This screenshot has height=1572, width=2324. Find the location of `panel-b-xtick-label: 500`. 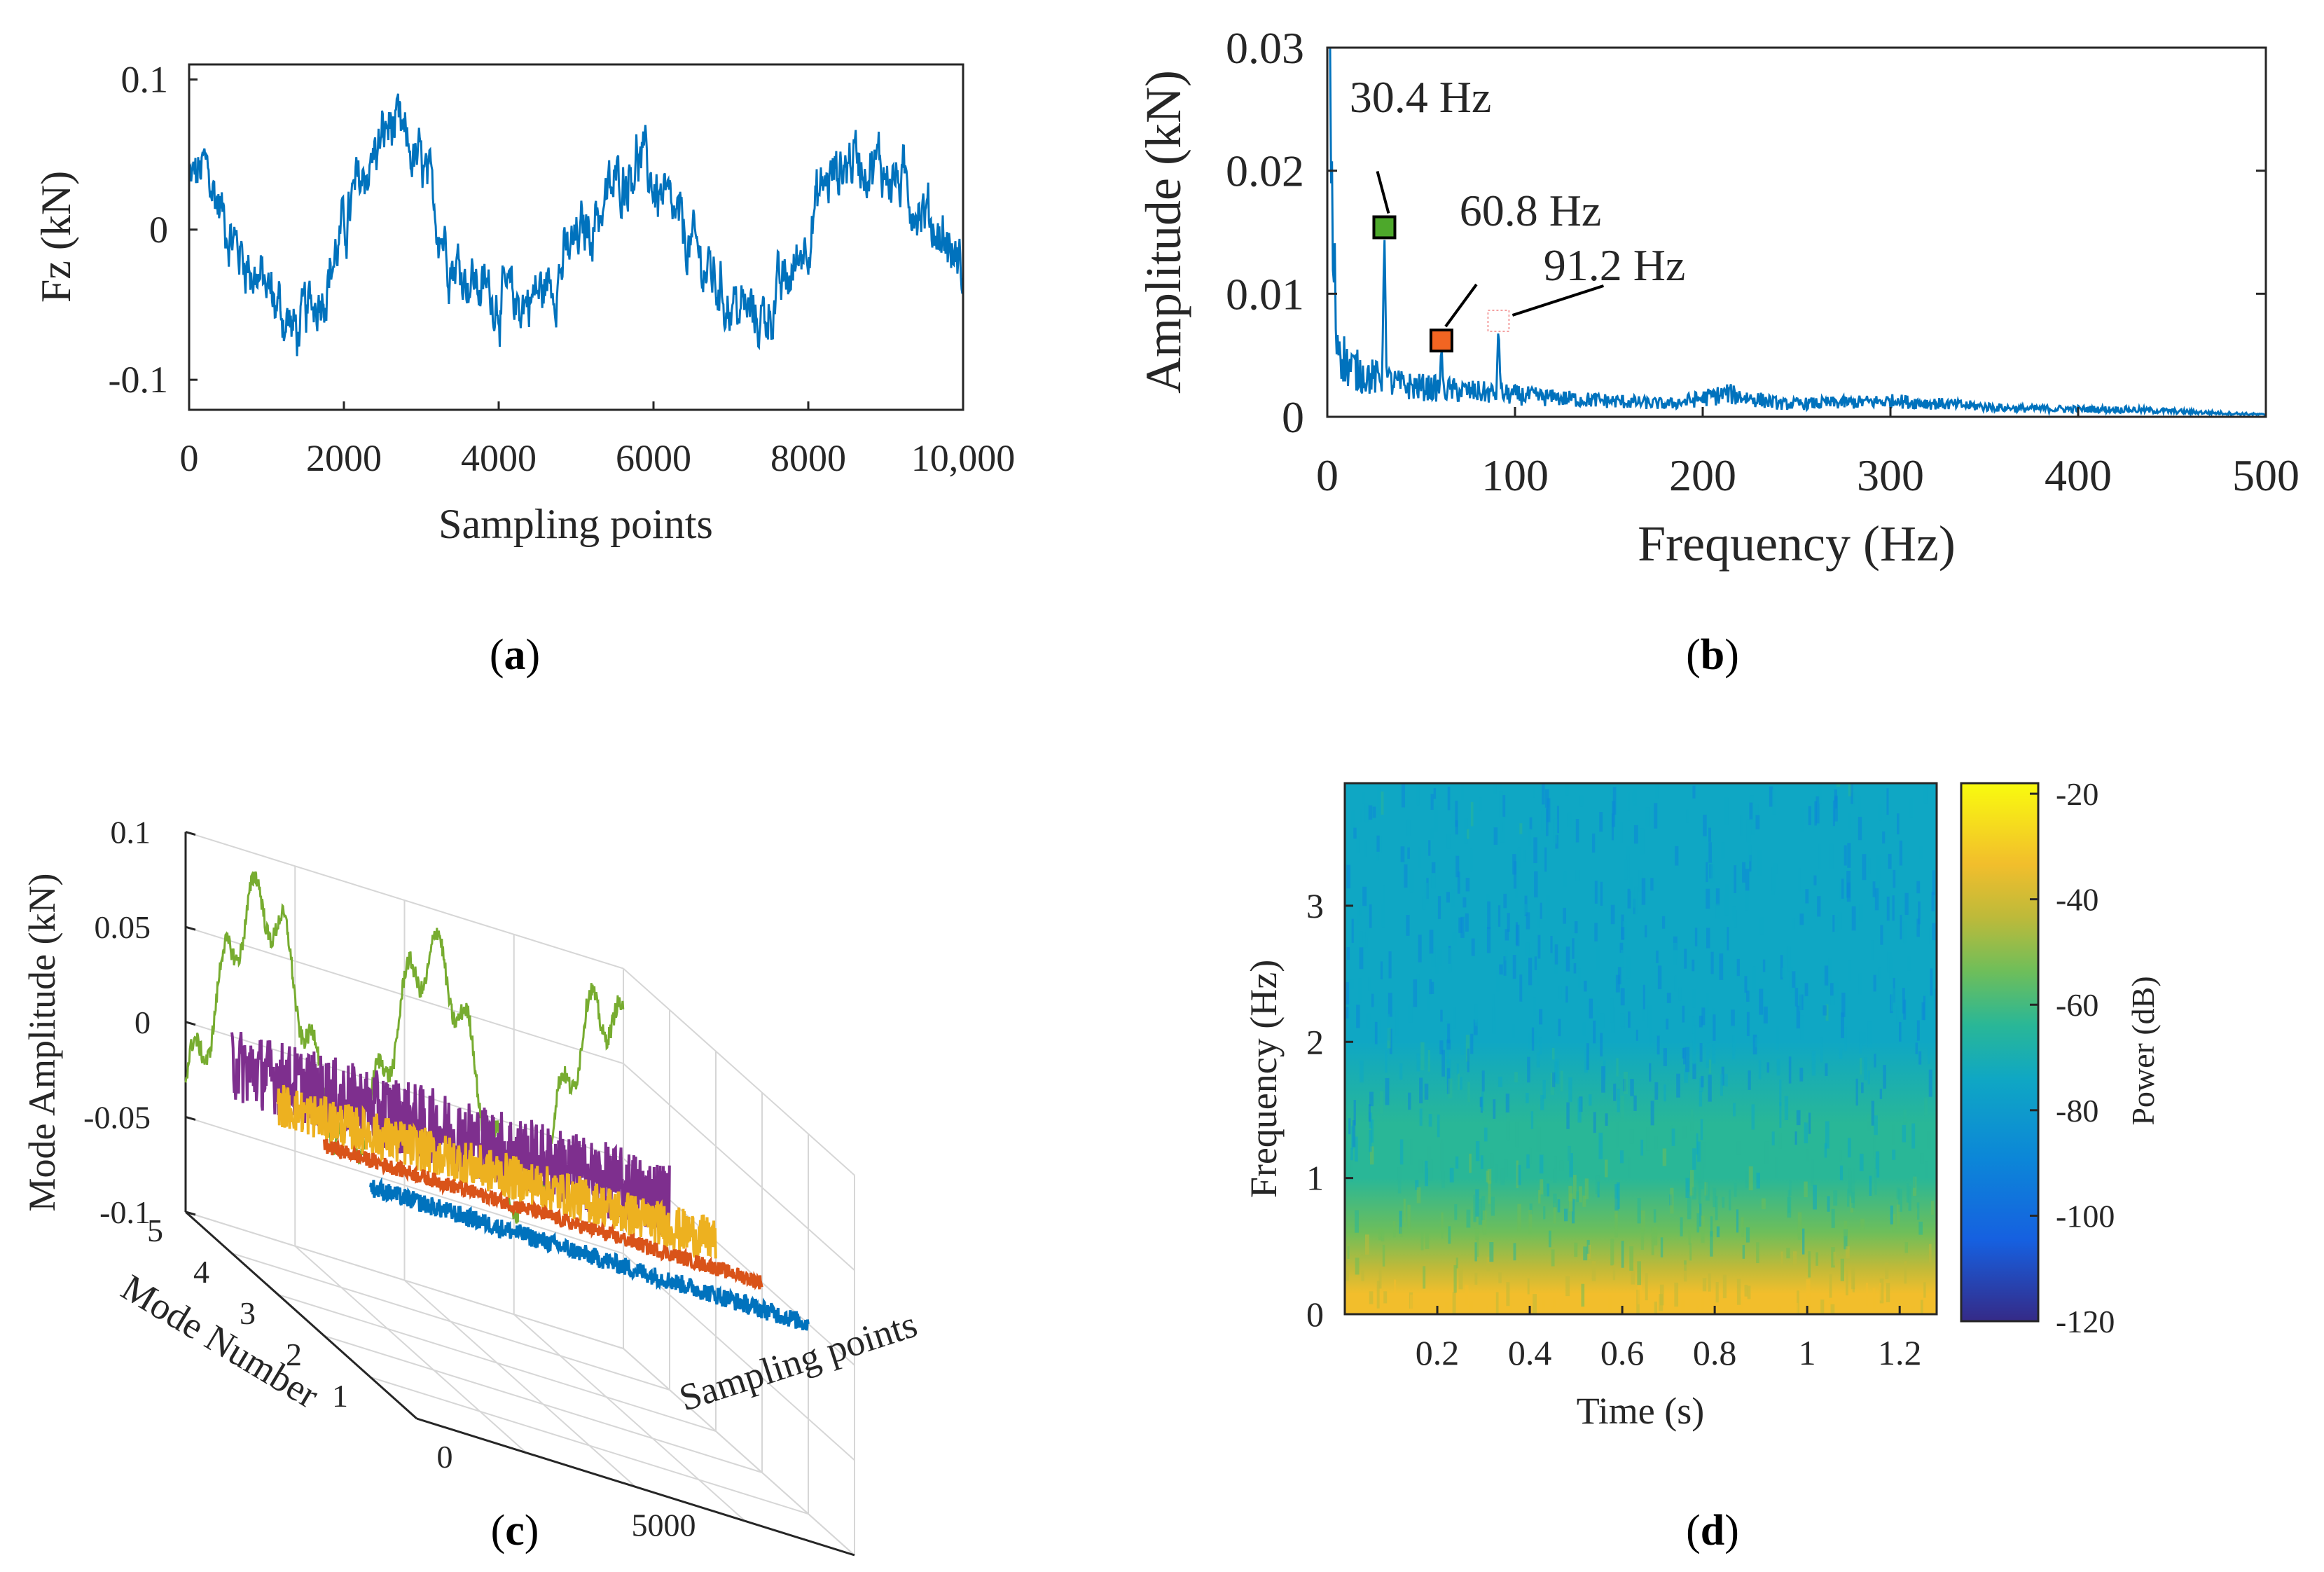

panel-b-xtick-label: 500 is located at coordinates (2265, 475).